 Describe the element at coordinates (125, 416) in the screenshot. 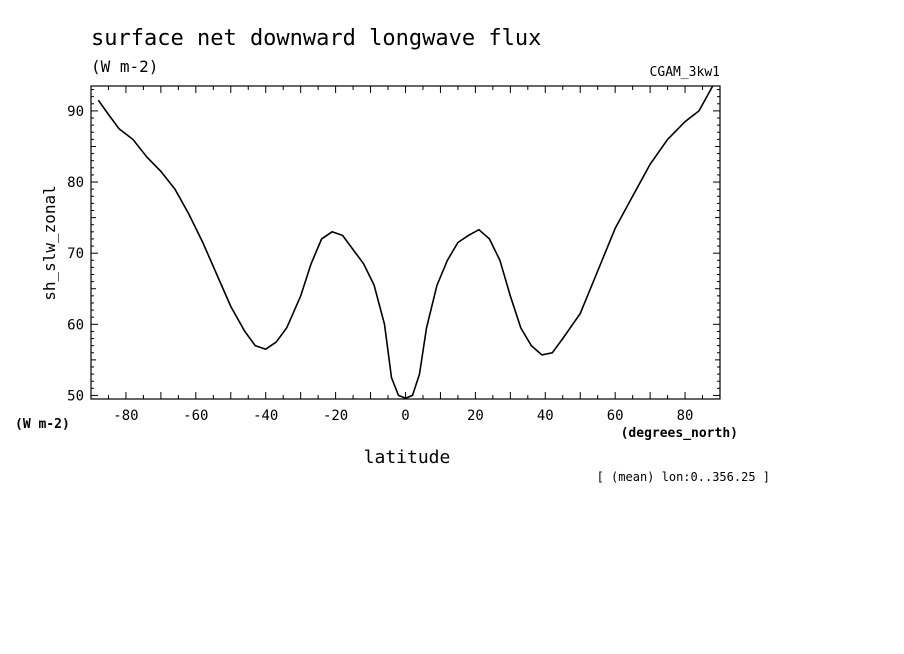

I see `x-tick-label: -80` at that location.